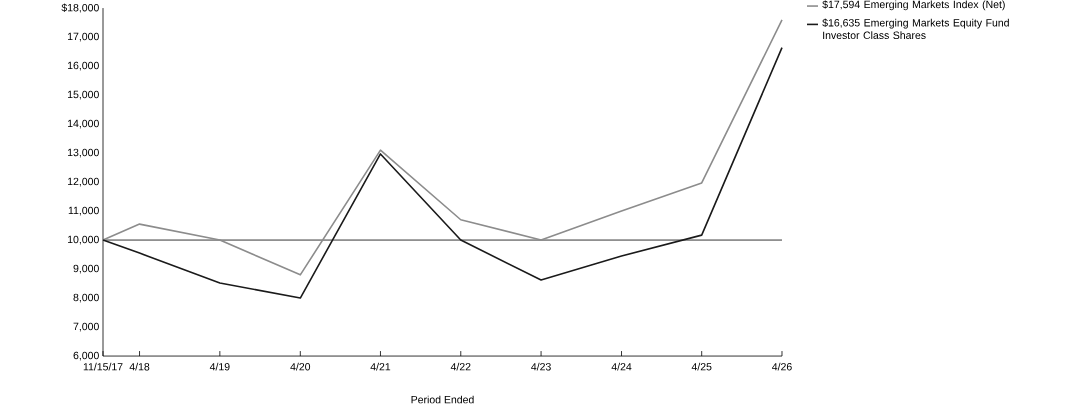 The image size is (1092, 417). I want to click on y-tick-label: $18,000, so click(80, 8).